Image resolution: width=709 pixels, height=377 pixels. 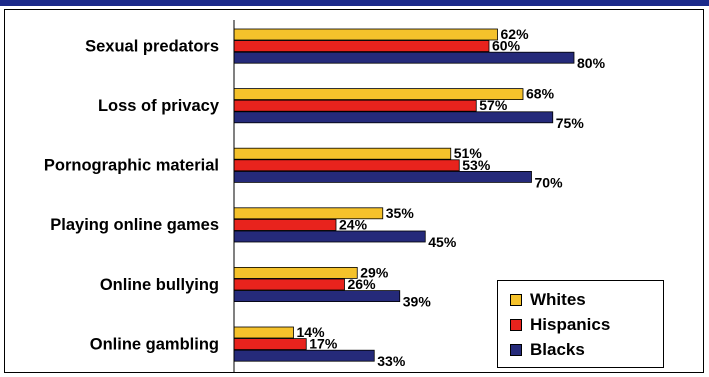 What do you see at coordinates (270, 344) in the screenshot?
I see `bar-hispanics-online-gambling` at bounding box center [270, 344].